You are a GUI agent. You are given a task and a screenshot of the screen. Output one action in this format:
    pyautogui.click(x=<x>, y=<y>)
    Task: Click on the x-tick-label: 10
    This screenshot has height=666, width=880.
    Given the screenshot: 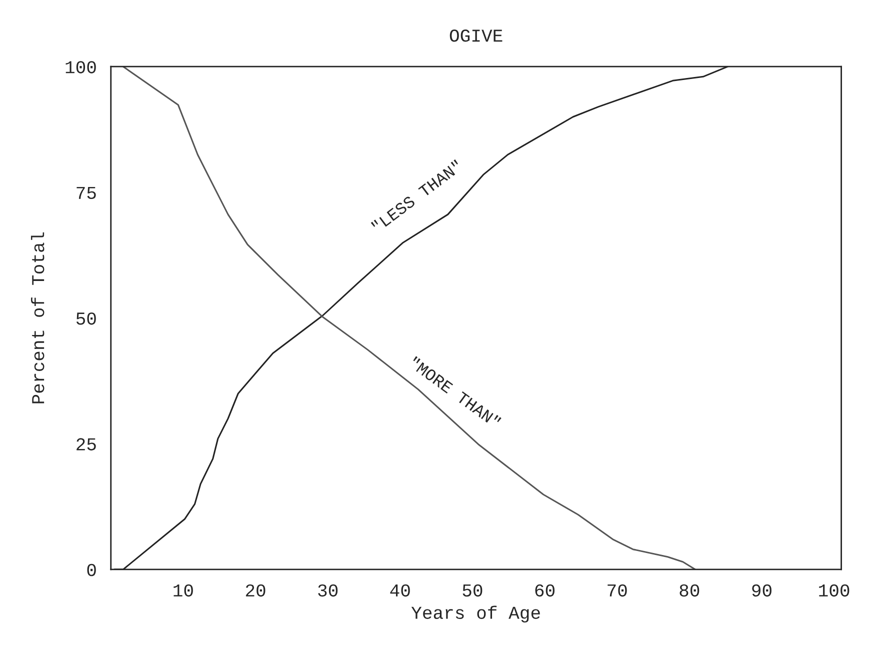 What is the action you would take?
    pyautogui.click(x=183, y=590)
    